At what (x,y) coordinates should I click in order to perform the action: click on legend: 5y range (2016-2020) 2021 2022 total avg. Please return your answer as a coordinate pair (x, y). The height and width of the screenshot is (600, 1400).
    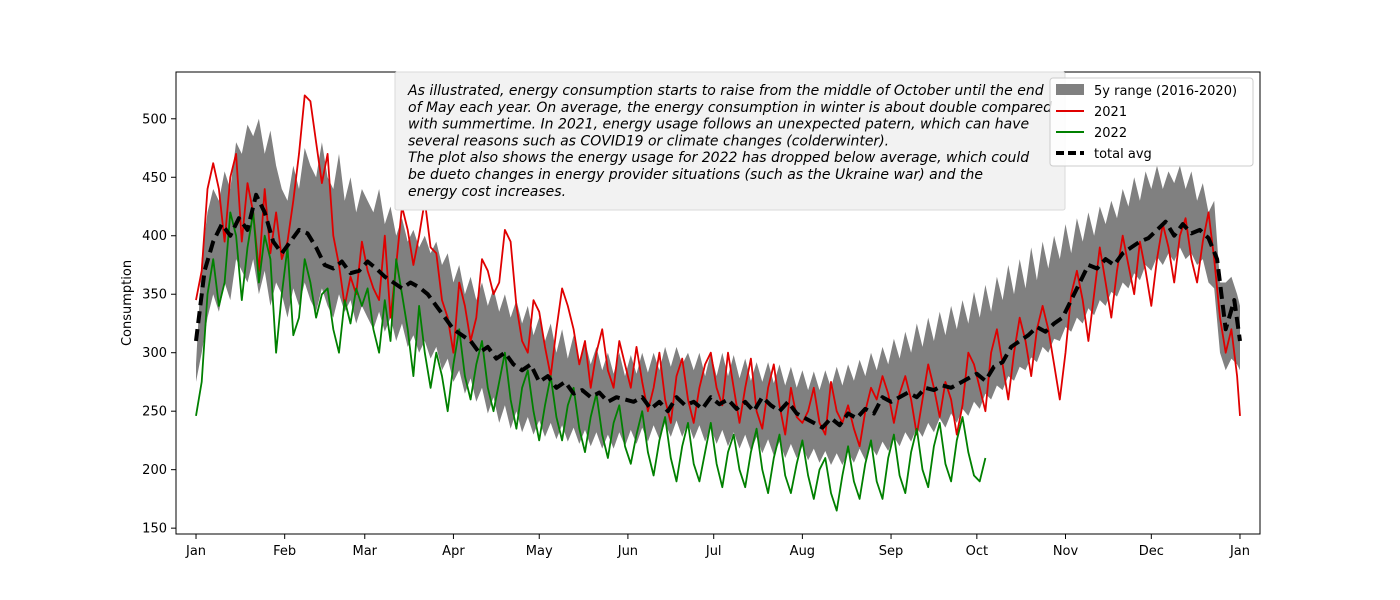
    Looking at the image, I should click on (1151, 122).